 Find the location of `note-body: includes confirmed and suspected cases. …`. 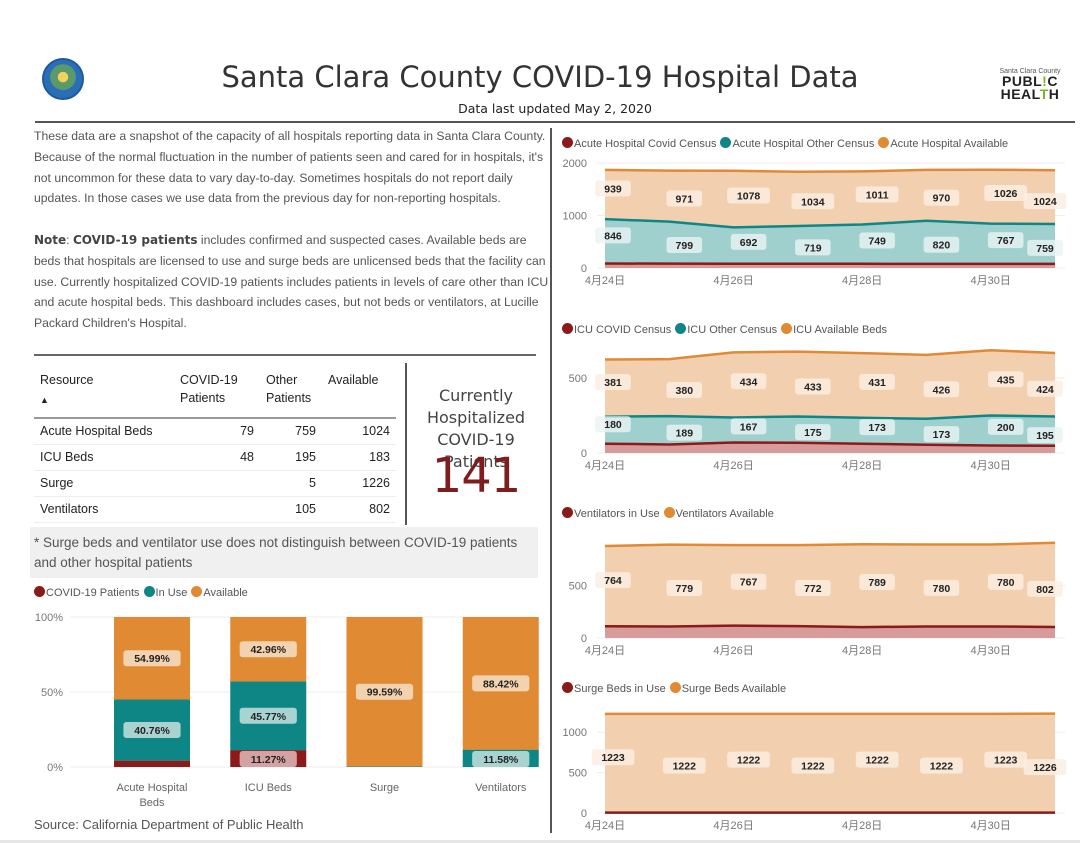

note-body: includes confirmed and suspected cases. … is located at coordinates (291, 281).